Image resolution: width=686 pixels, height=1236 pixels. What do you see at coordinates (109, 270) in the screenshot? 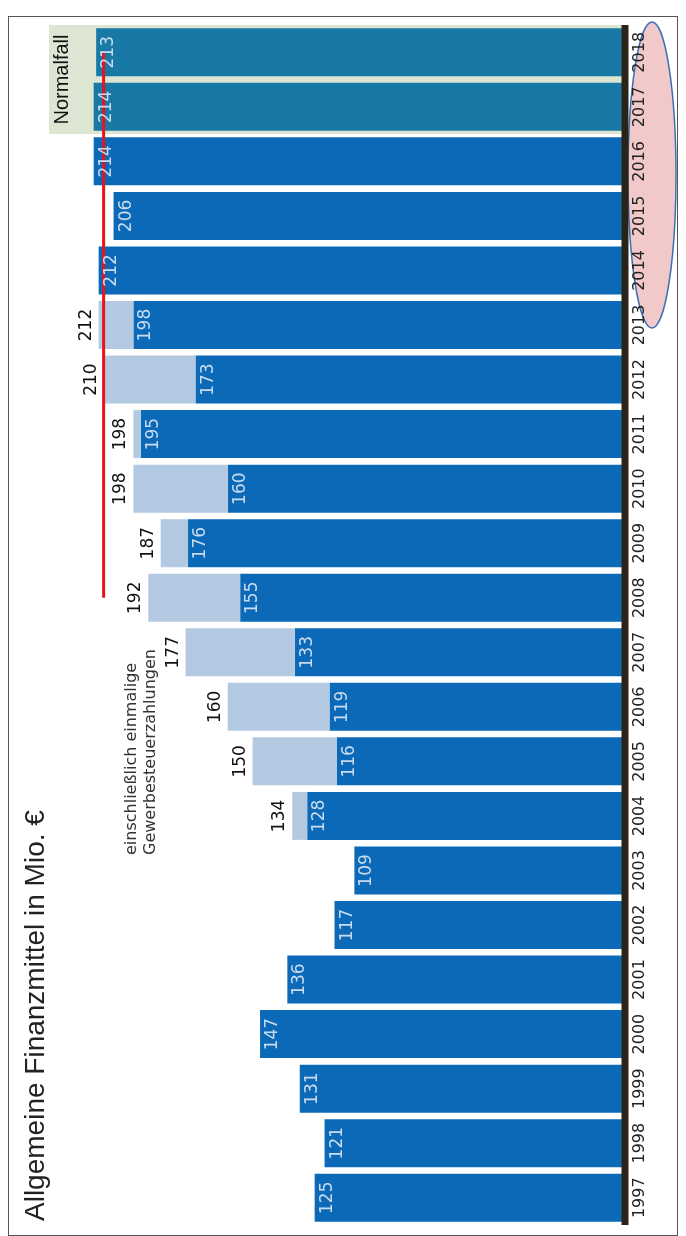
I see `data-label: 212` at bounding box center [109, 270].